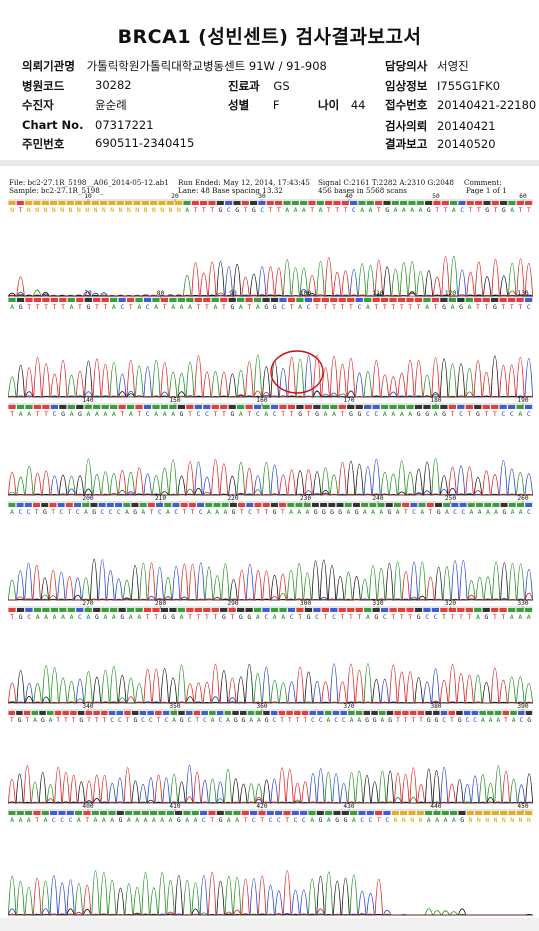 The height and width of the screenshot is (931, 539). Describe the element at coordinates (232, 498) in the screenshot. I see `tick-label: 220` at that location.